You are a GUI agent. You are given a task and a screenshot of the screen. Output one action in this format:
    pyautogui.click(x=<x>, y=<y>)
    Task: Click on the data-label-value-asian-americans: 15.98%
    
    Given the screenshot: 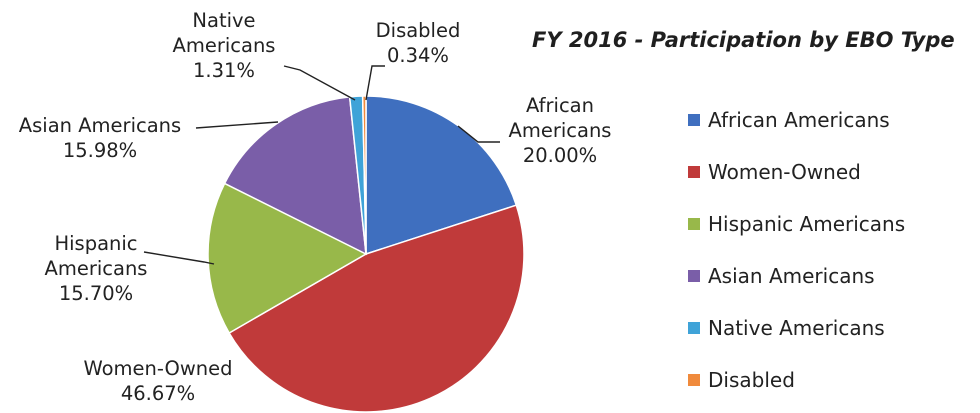 What is the action you would take?
    pyautogui.click(x=100, y=150)
    